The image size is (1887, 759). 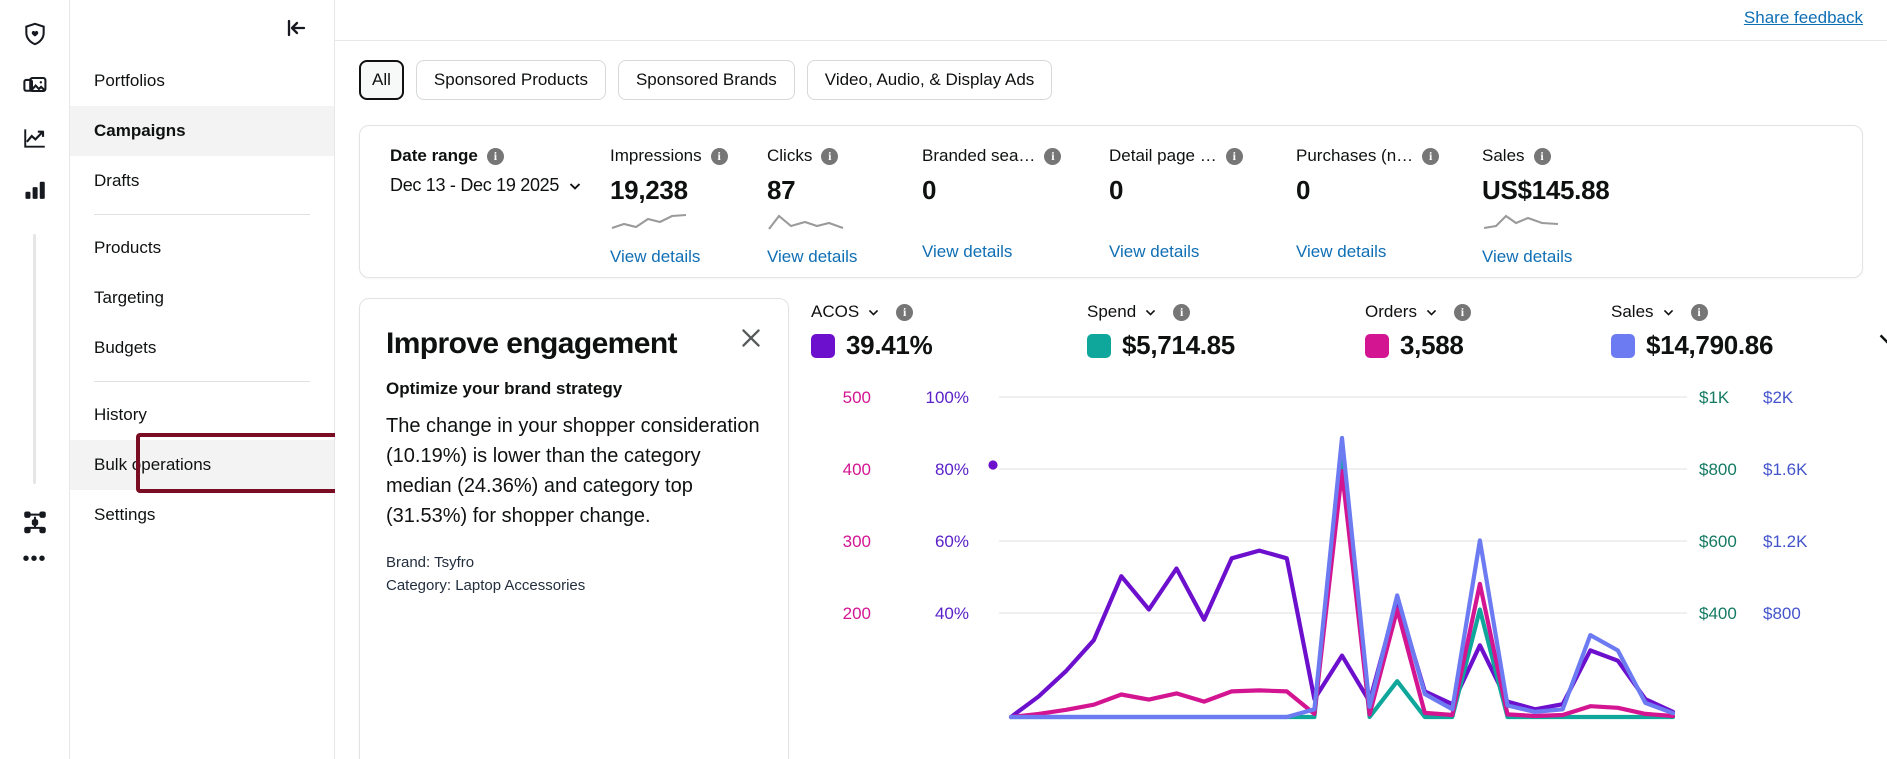 What do you see at coordinates (120, 414) in the screenshot?
I see `sidebar-item-label: History` at bounding box center [120, 414].